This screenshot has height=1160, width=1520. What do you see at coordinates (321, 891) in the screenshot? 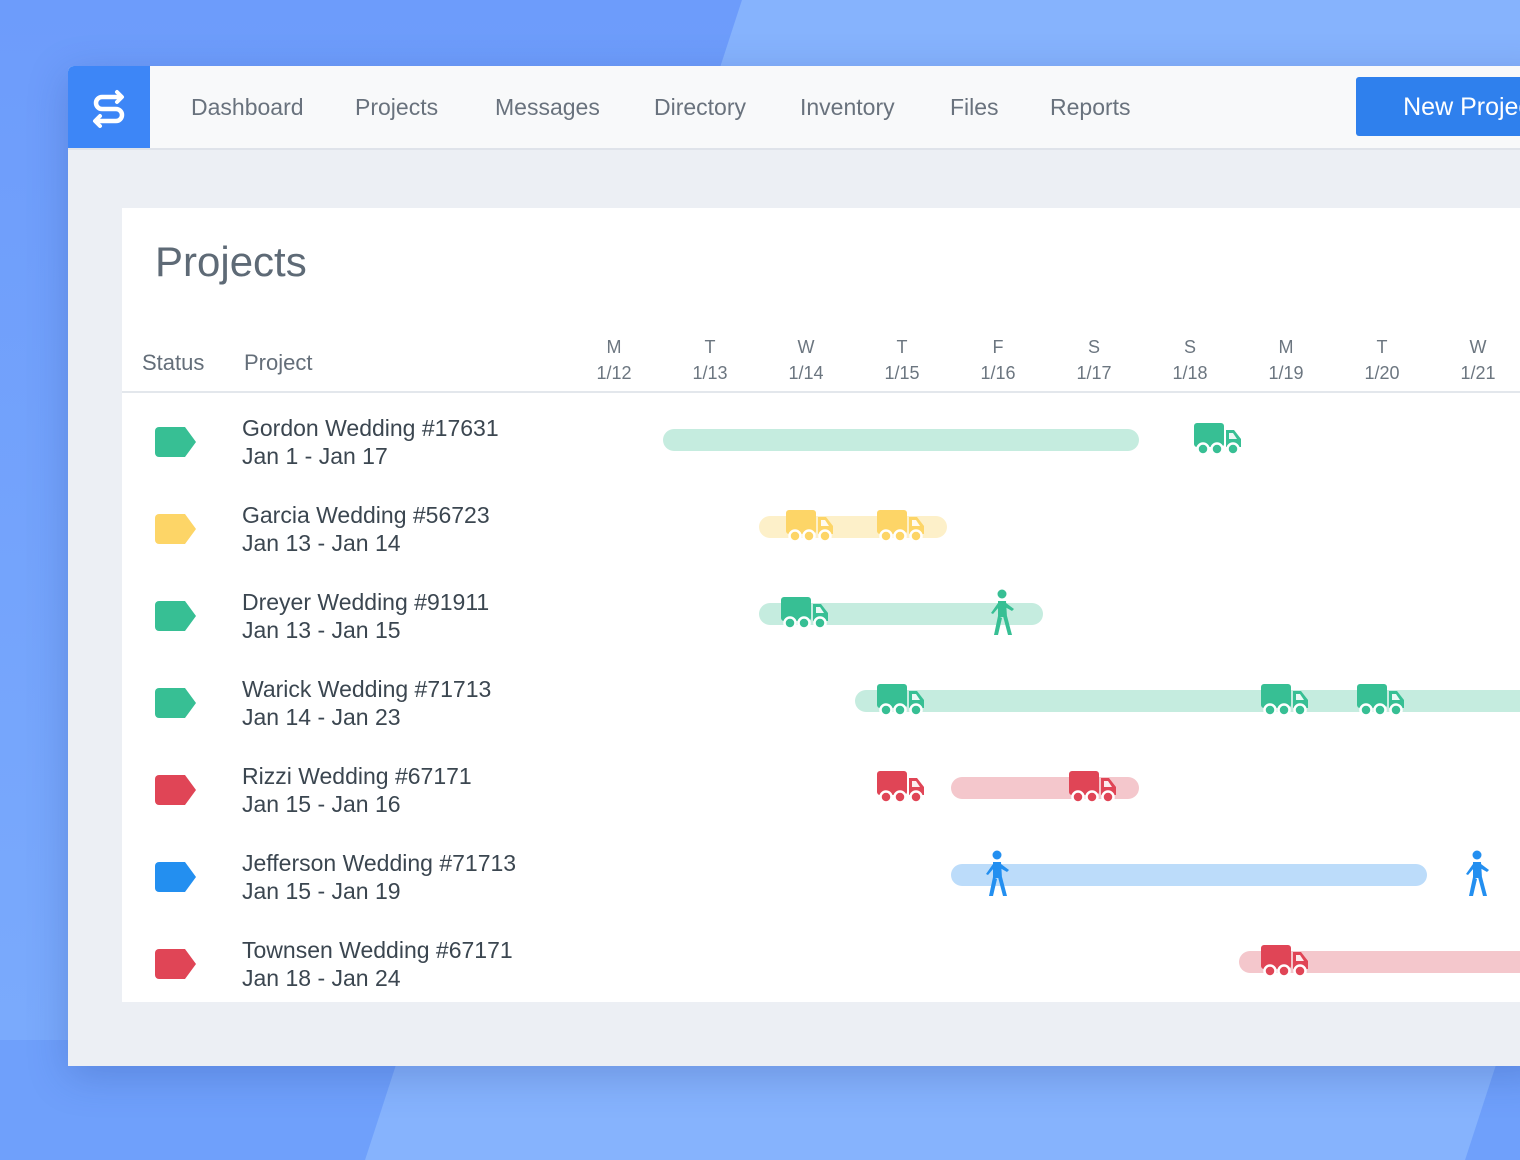
I see `project-dates: Jan 15 - Jan 19` at bounding box center [321, 891].